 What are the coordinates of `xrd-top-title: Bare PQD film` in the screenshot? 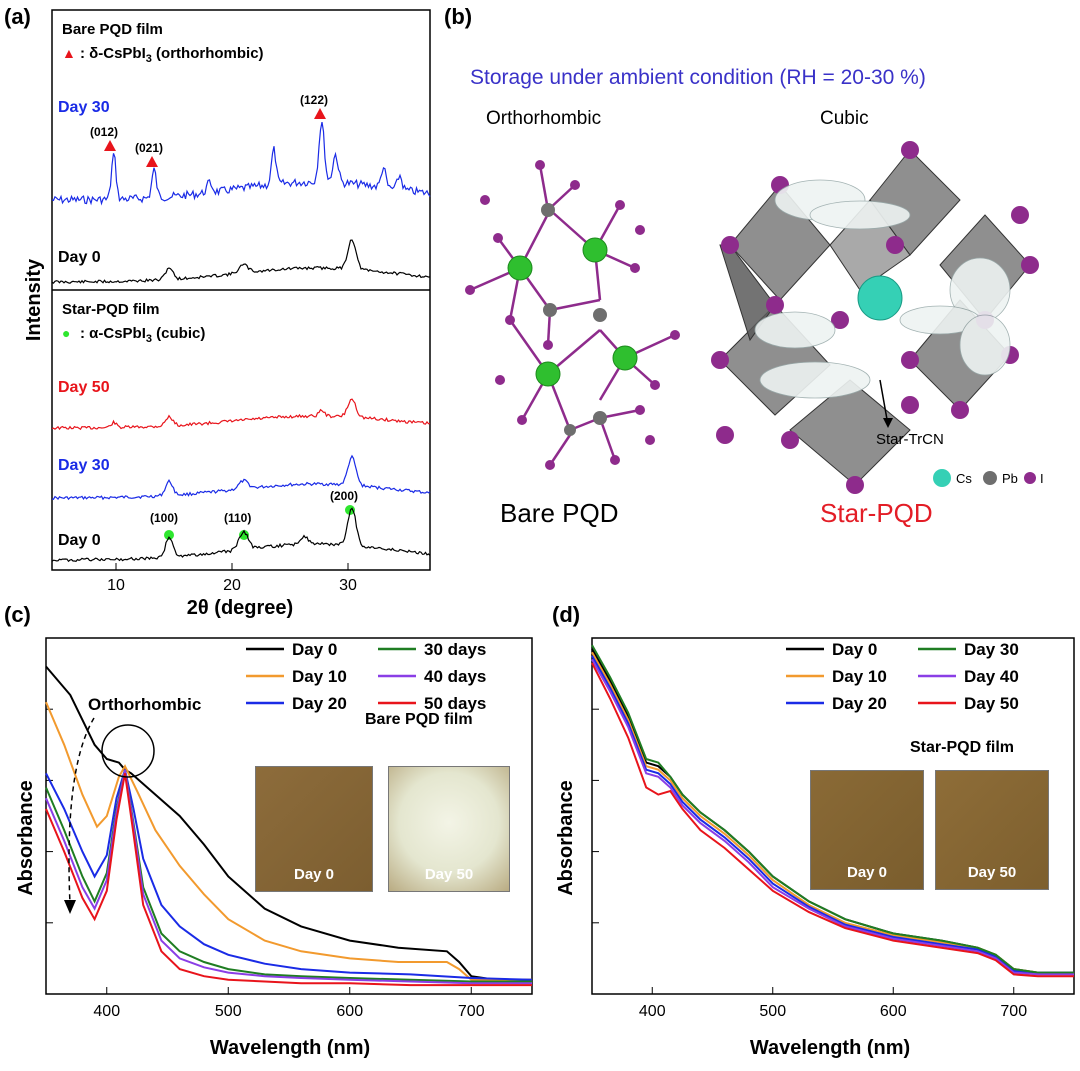 It's located at (112, 29).